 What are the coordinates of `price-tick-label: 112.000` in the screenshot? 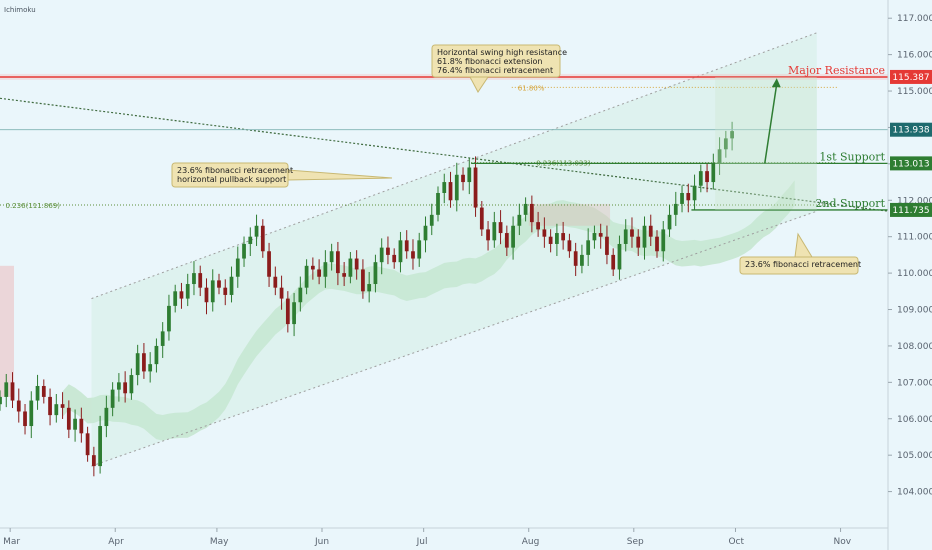 It's located at (914, 201).